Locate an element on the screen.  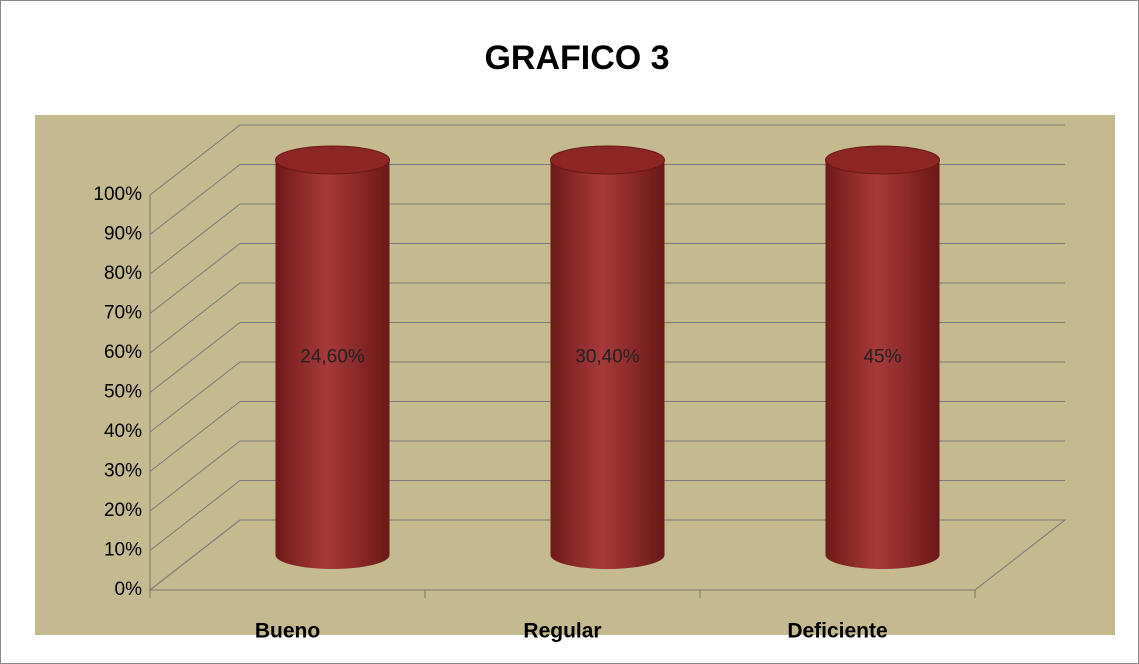
y-tick-label: 10% is located at coordinates (123, 550).